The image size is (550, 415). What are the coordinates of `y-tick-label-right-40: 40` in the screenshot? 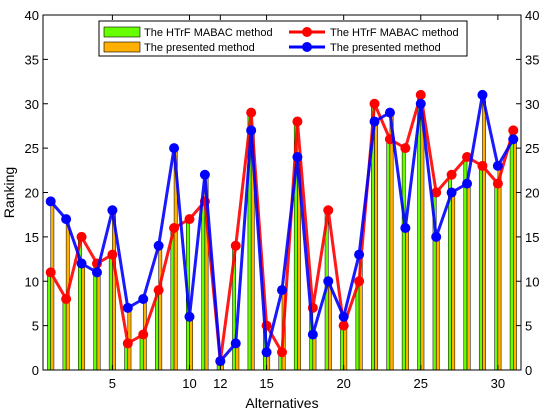 It's located at (532, 15).